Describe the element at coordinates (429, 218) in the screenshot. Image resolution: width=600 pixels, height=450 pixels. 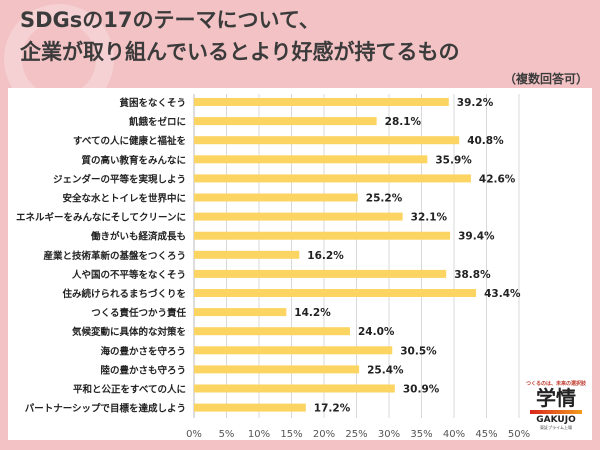
I see `data-label: 32.1%` at that location.